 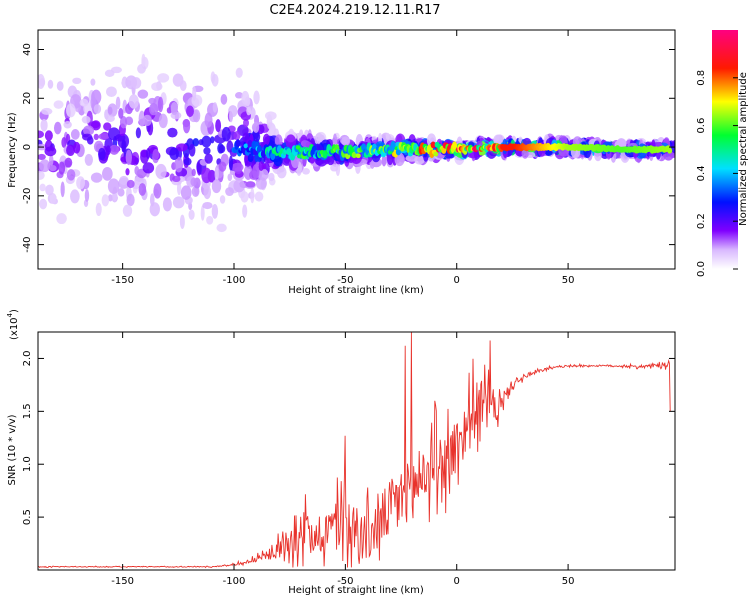 I want to click on y-tick-label: 1.5, so click(x=27, y=411).